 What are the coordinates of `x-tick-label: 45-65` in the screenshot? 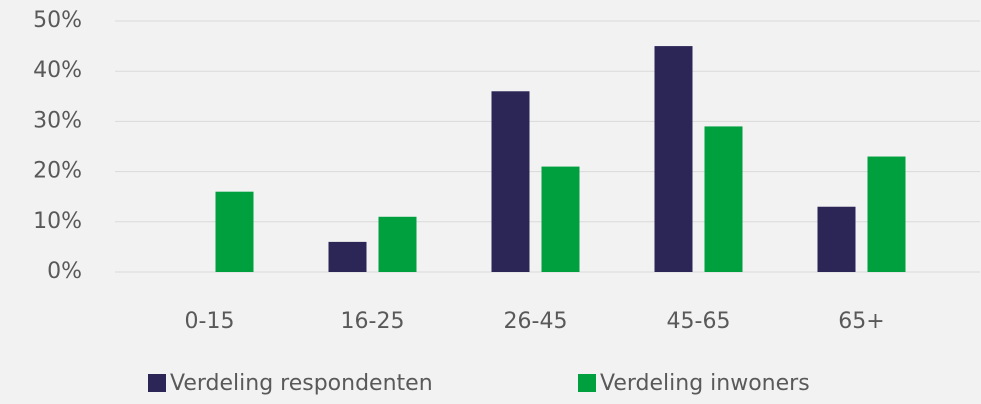 It's located at (699, 321).